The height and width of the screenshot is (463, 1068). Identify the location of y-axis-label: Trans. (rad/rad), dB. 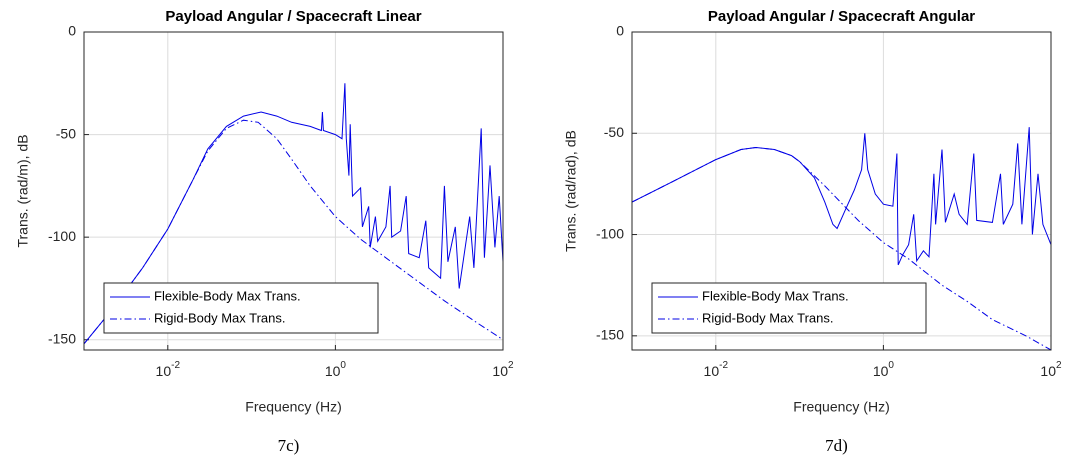
(571, 191).